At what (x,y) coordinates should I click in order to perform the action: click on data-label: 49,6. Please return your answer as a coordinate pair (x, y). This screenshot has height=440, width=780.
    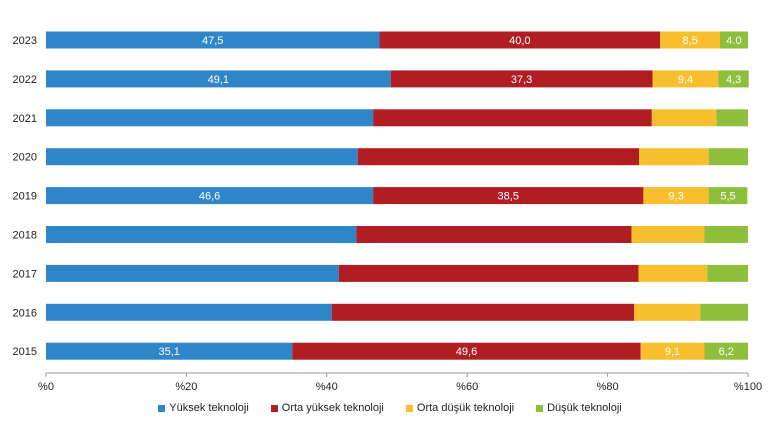
    Looking at the image, I should click on (466, 352).